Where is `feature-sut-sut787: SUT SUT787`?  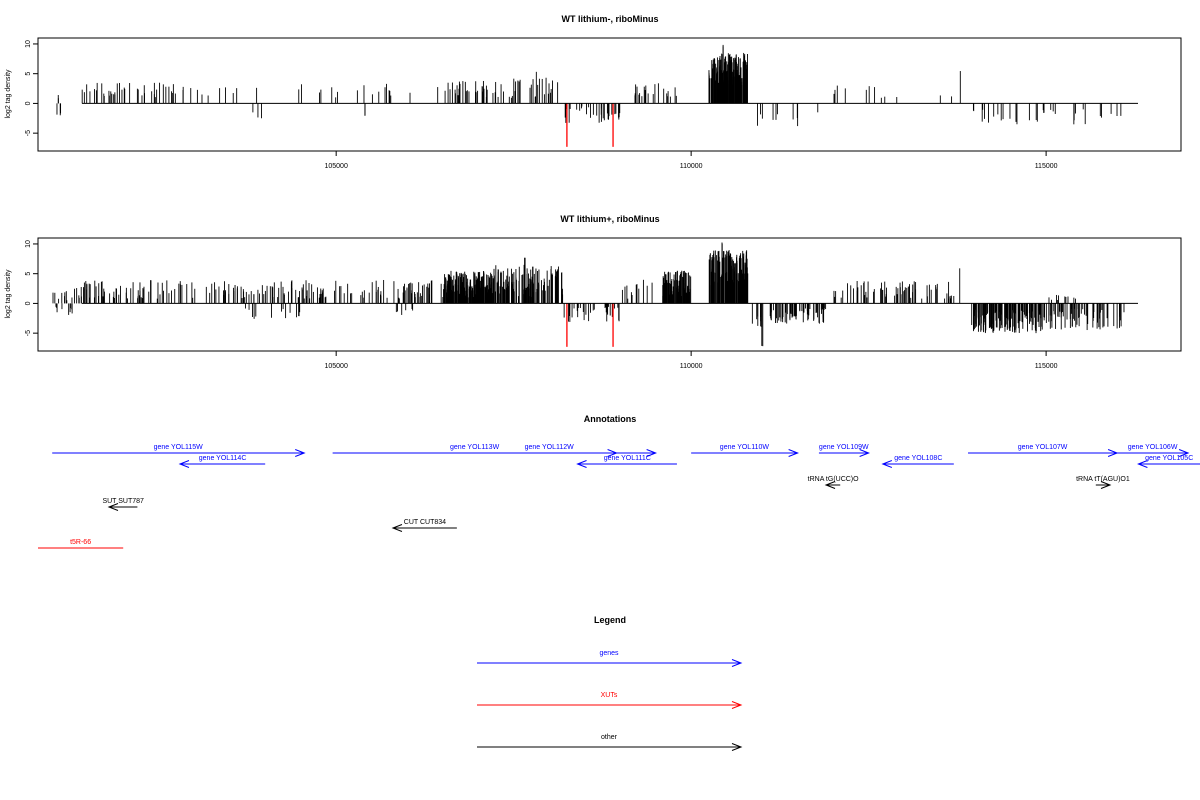 feature-sut-sut787: SUT SUT787 is located at coordinates (123, 504).